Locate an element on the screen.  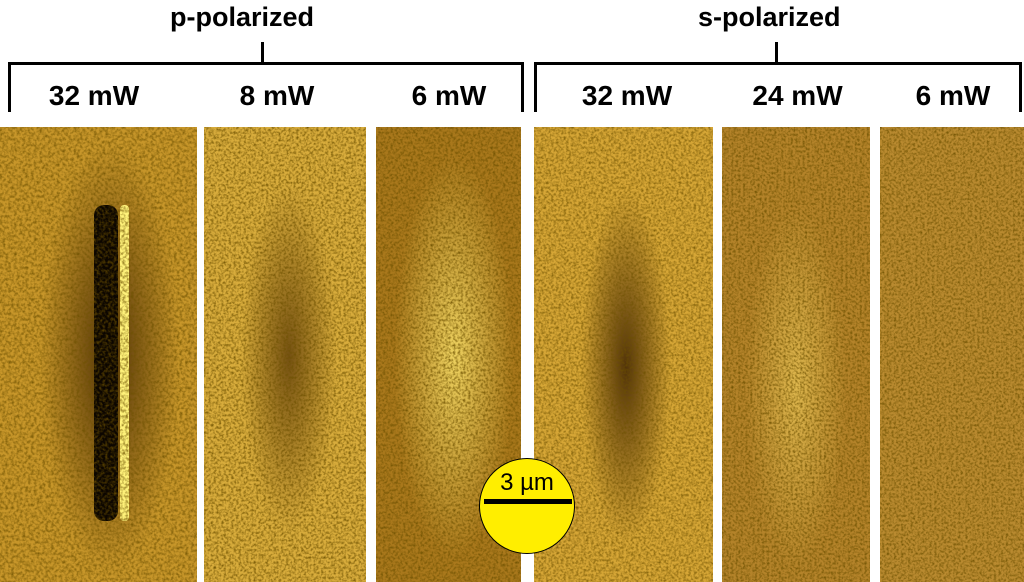
scale-bar-label: 3 µm is located at coordinates (527, 482).